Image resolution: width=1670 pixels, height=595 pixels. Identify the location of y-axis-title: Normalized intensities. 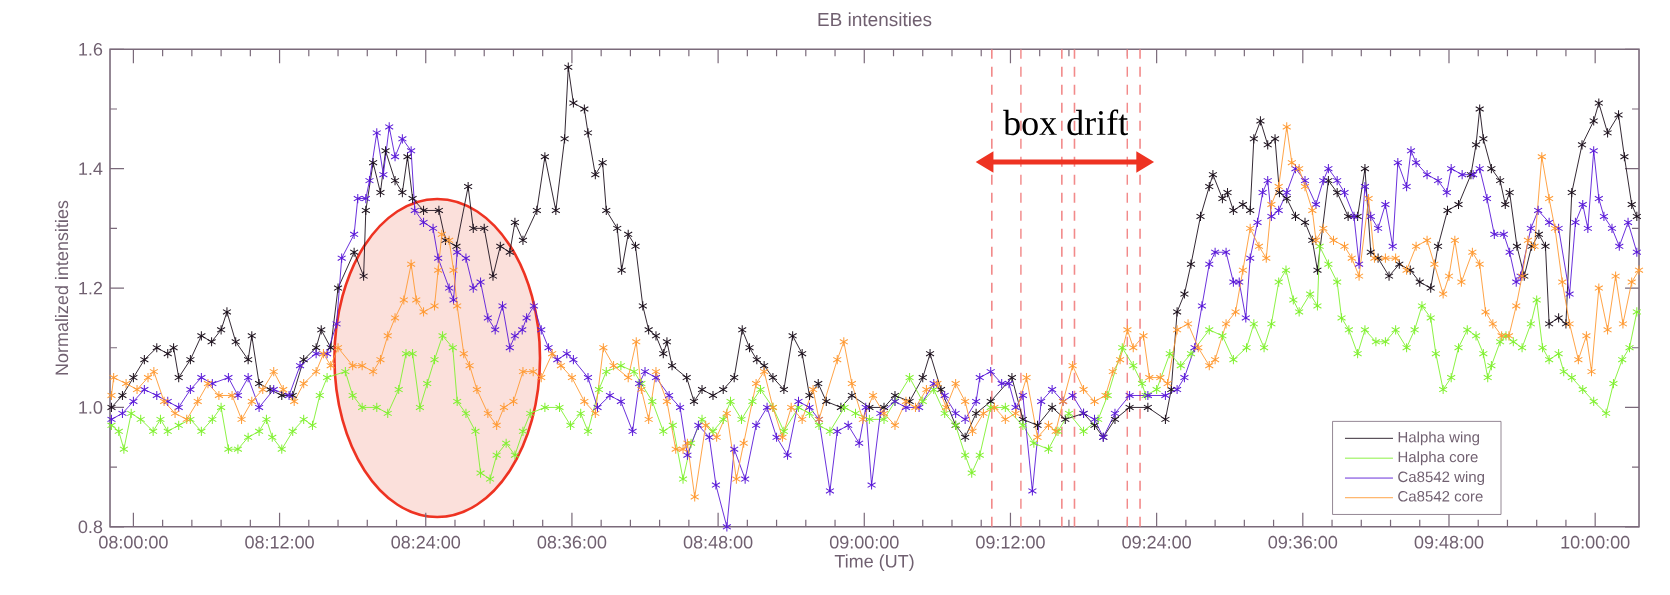
(61, 287).